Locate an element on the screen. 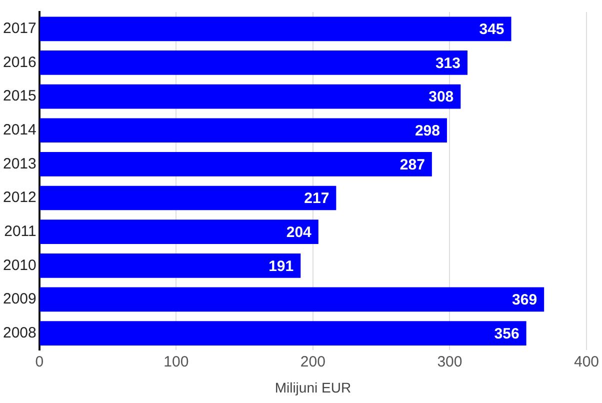 The width and height of the screenshot is (602, 403). y-tick-label: 2017 is located at coordinates (19, 29).